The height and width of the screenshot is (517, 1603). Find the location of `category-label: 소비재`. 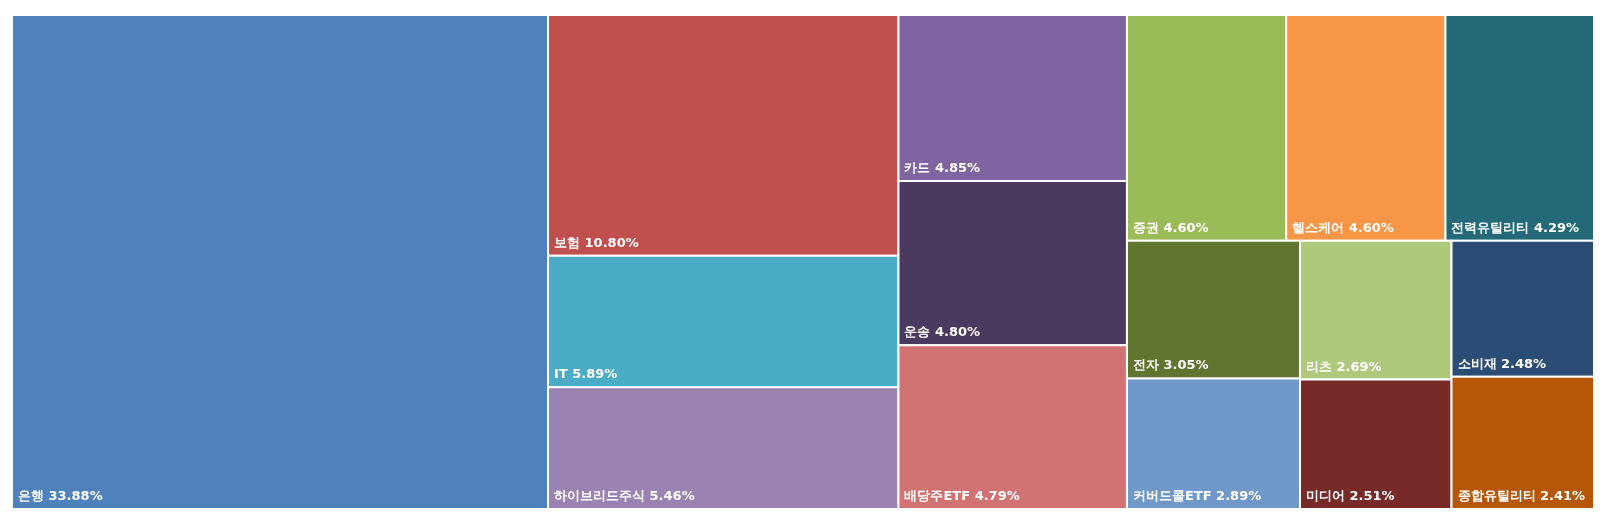

category-label: 소비재 is located at coordinates (1477, 363).